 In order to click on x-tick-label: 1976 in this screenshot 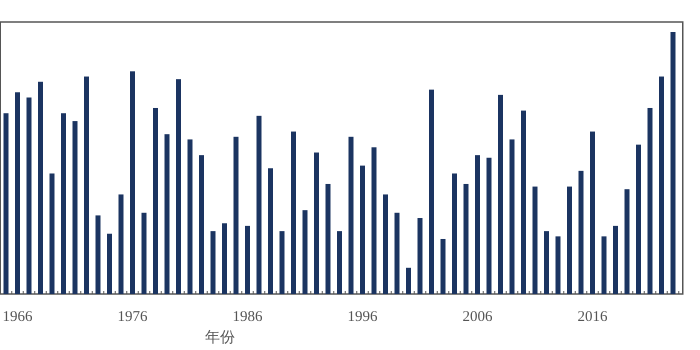, I will do `click(133, 317)`.